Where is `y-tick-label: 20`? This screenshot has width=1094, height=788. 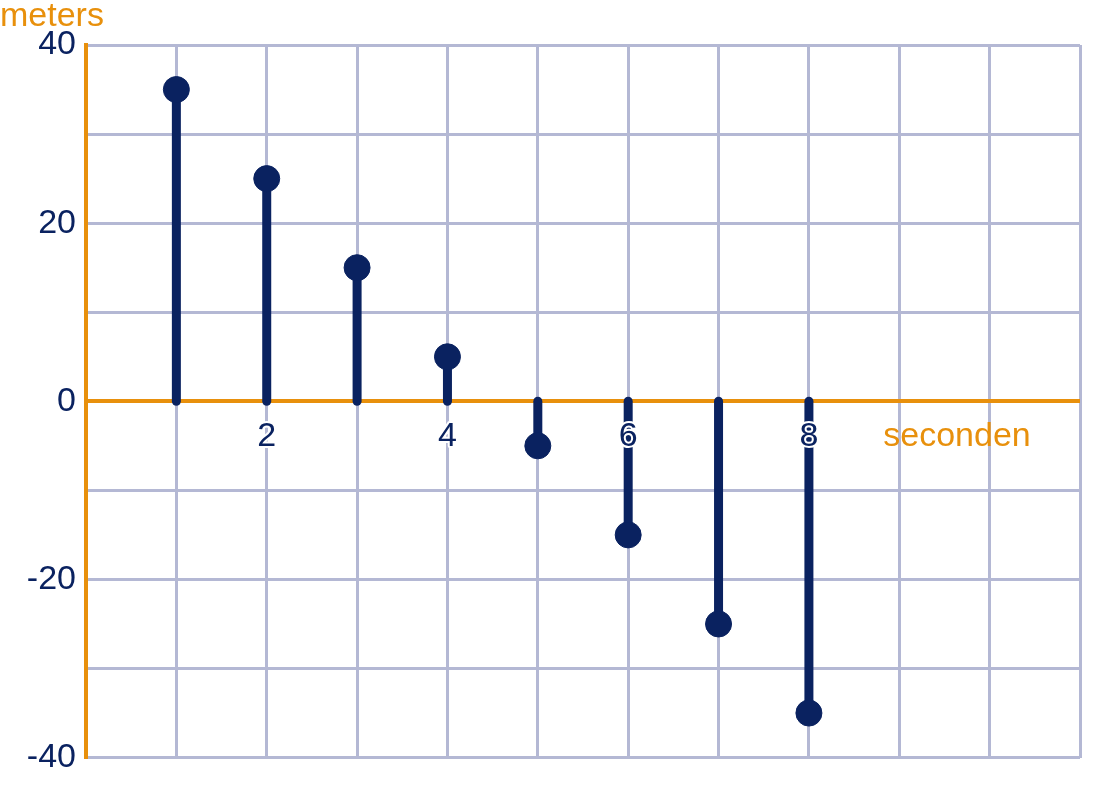 y-tick-label: 20 is located at coordinates (57, 220).